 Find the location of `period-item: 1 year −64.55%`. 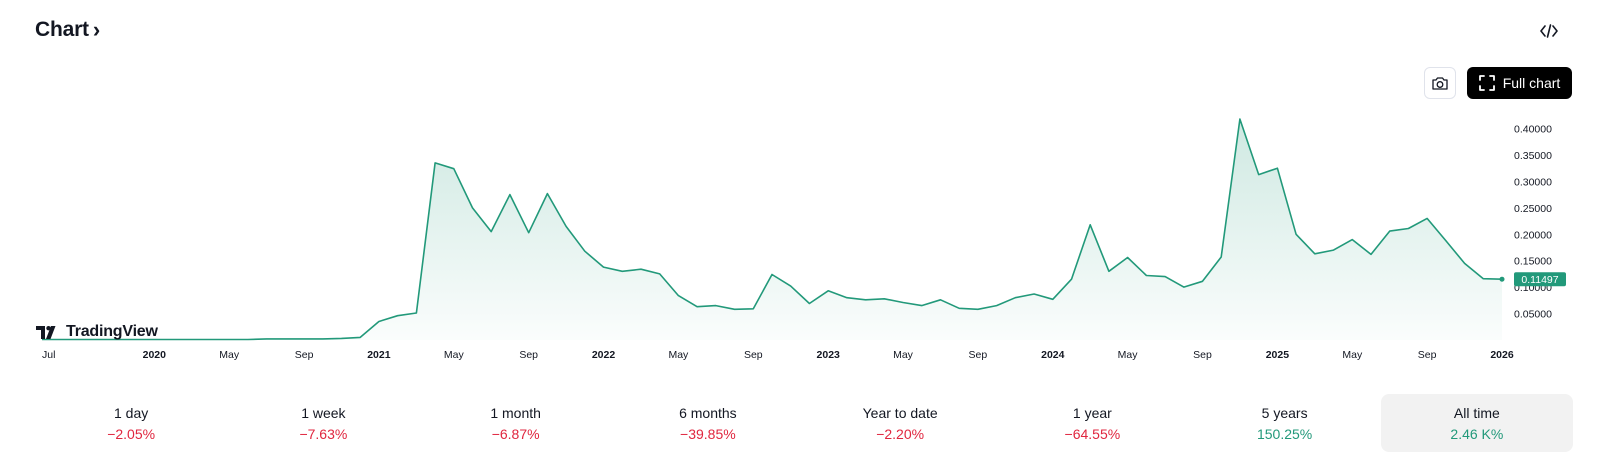

period-item: 1 year −64.55% is located at coordinates (1092, 423).